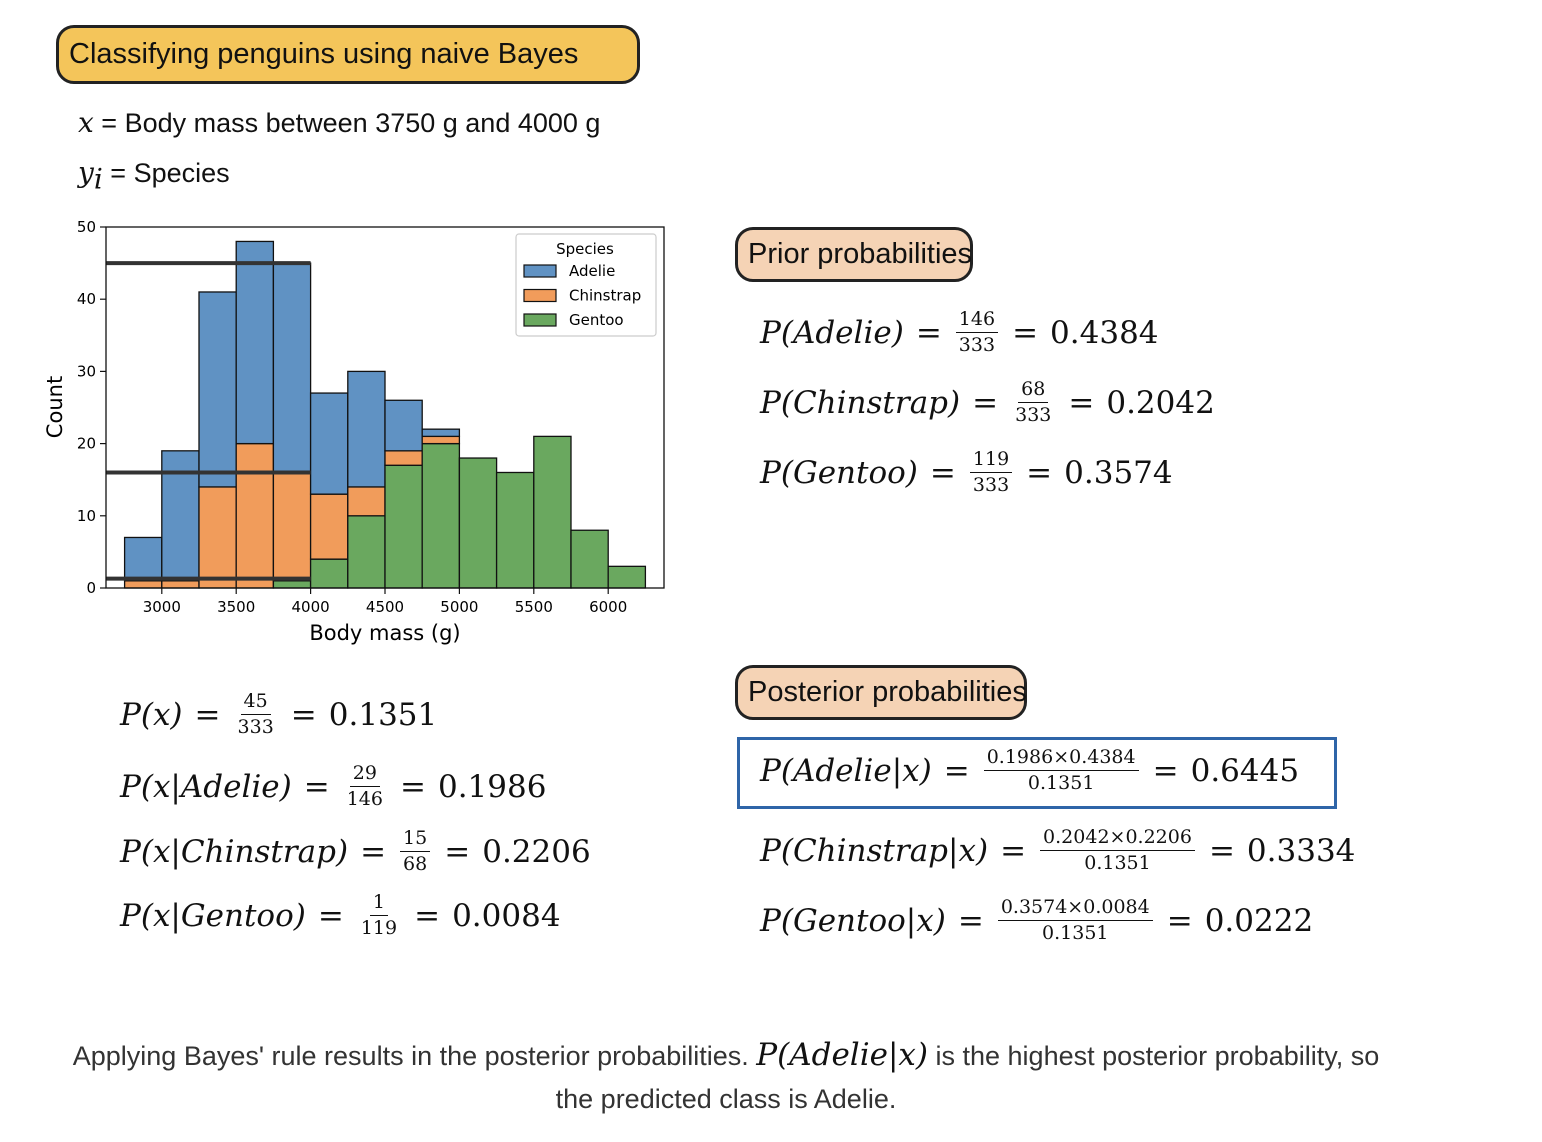  I want to click on definition-x: x = Body mass between 3750 g and 4000 g, so click(339, 122).